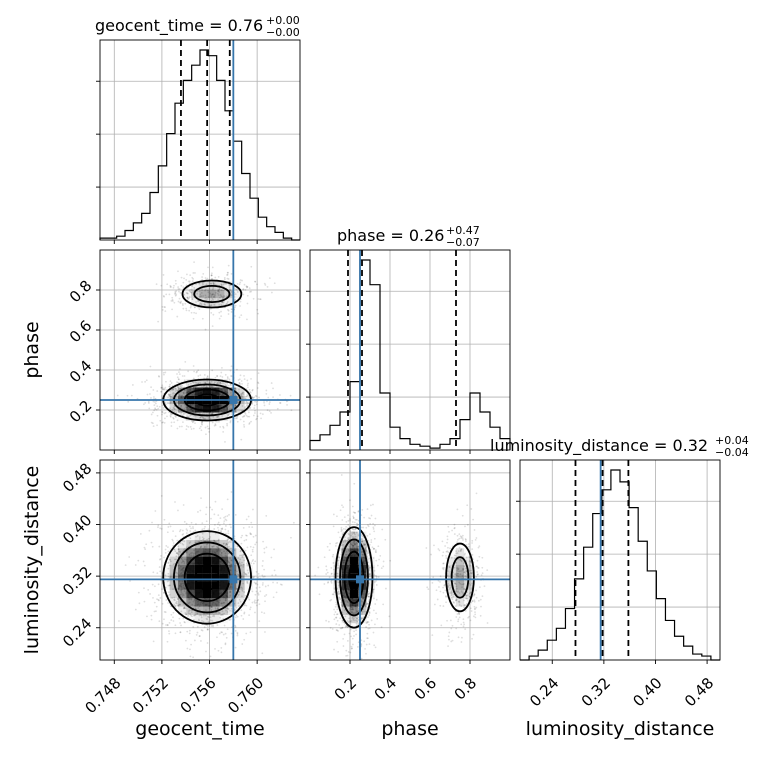 The width and height of the screenshot is (760, 760). Describe the element at coordinates (618, 584) in the screenshot. I see `panel-luminosity-distance-hist: 0.24 0.32 0.40 0.48` at that location.